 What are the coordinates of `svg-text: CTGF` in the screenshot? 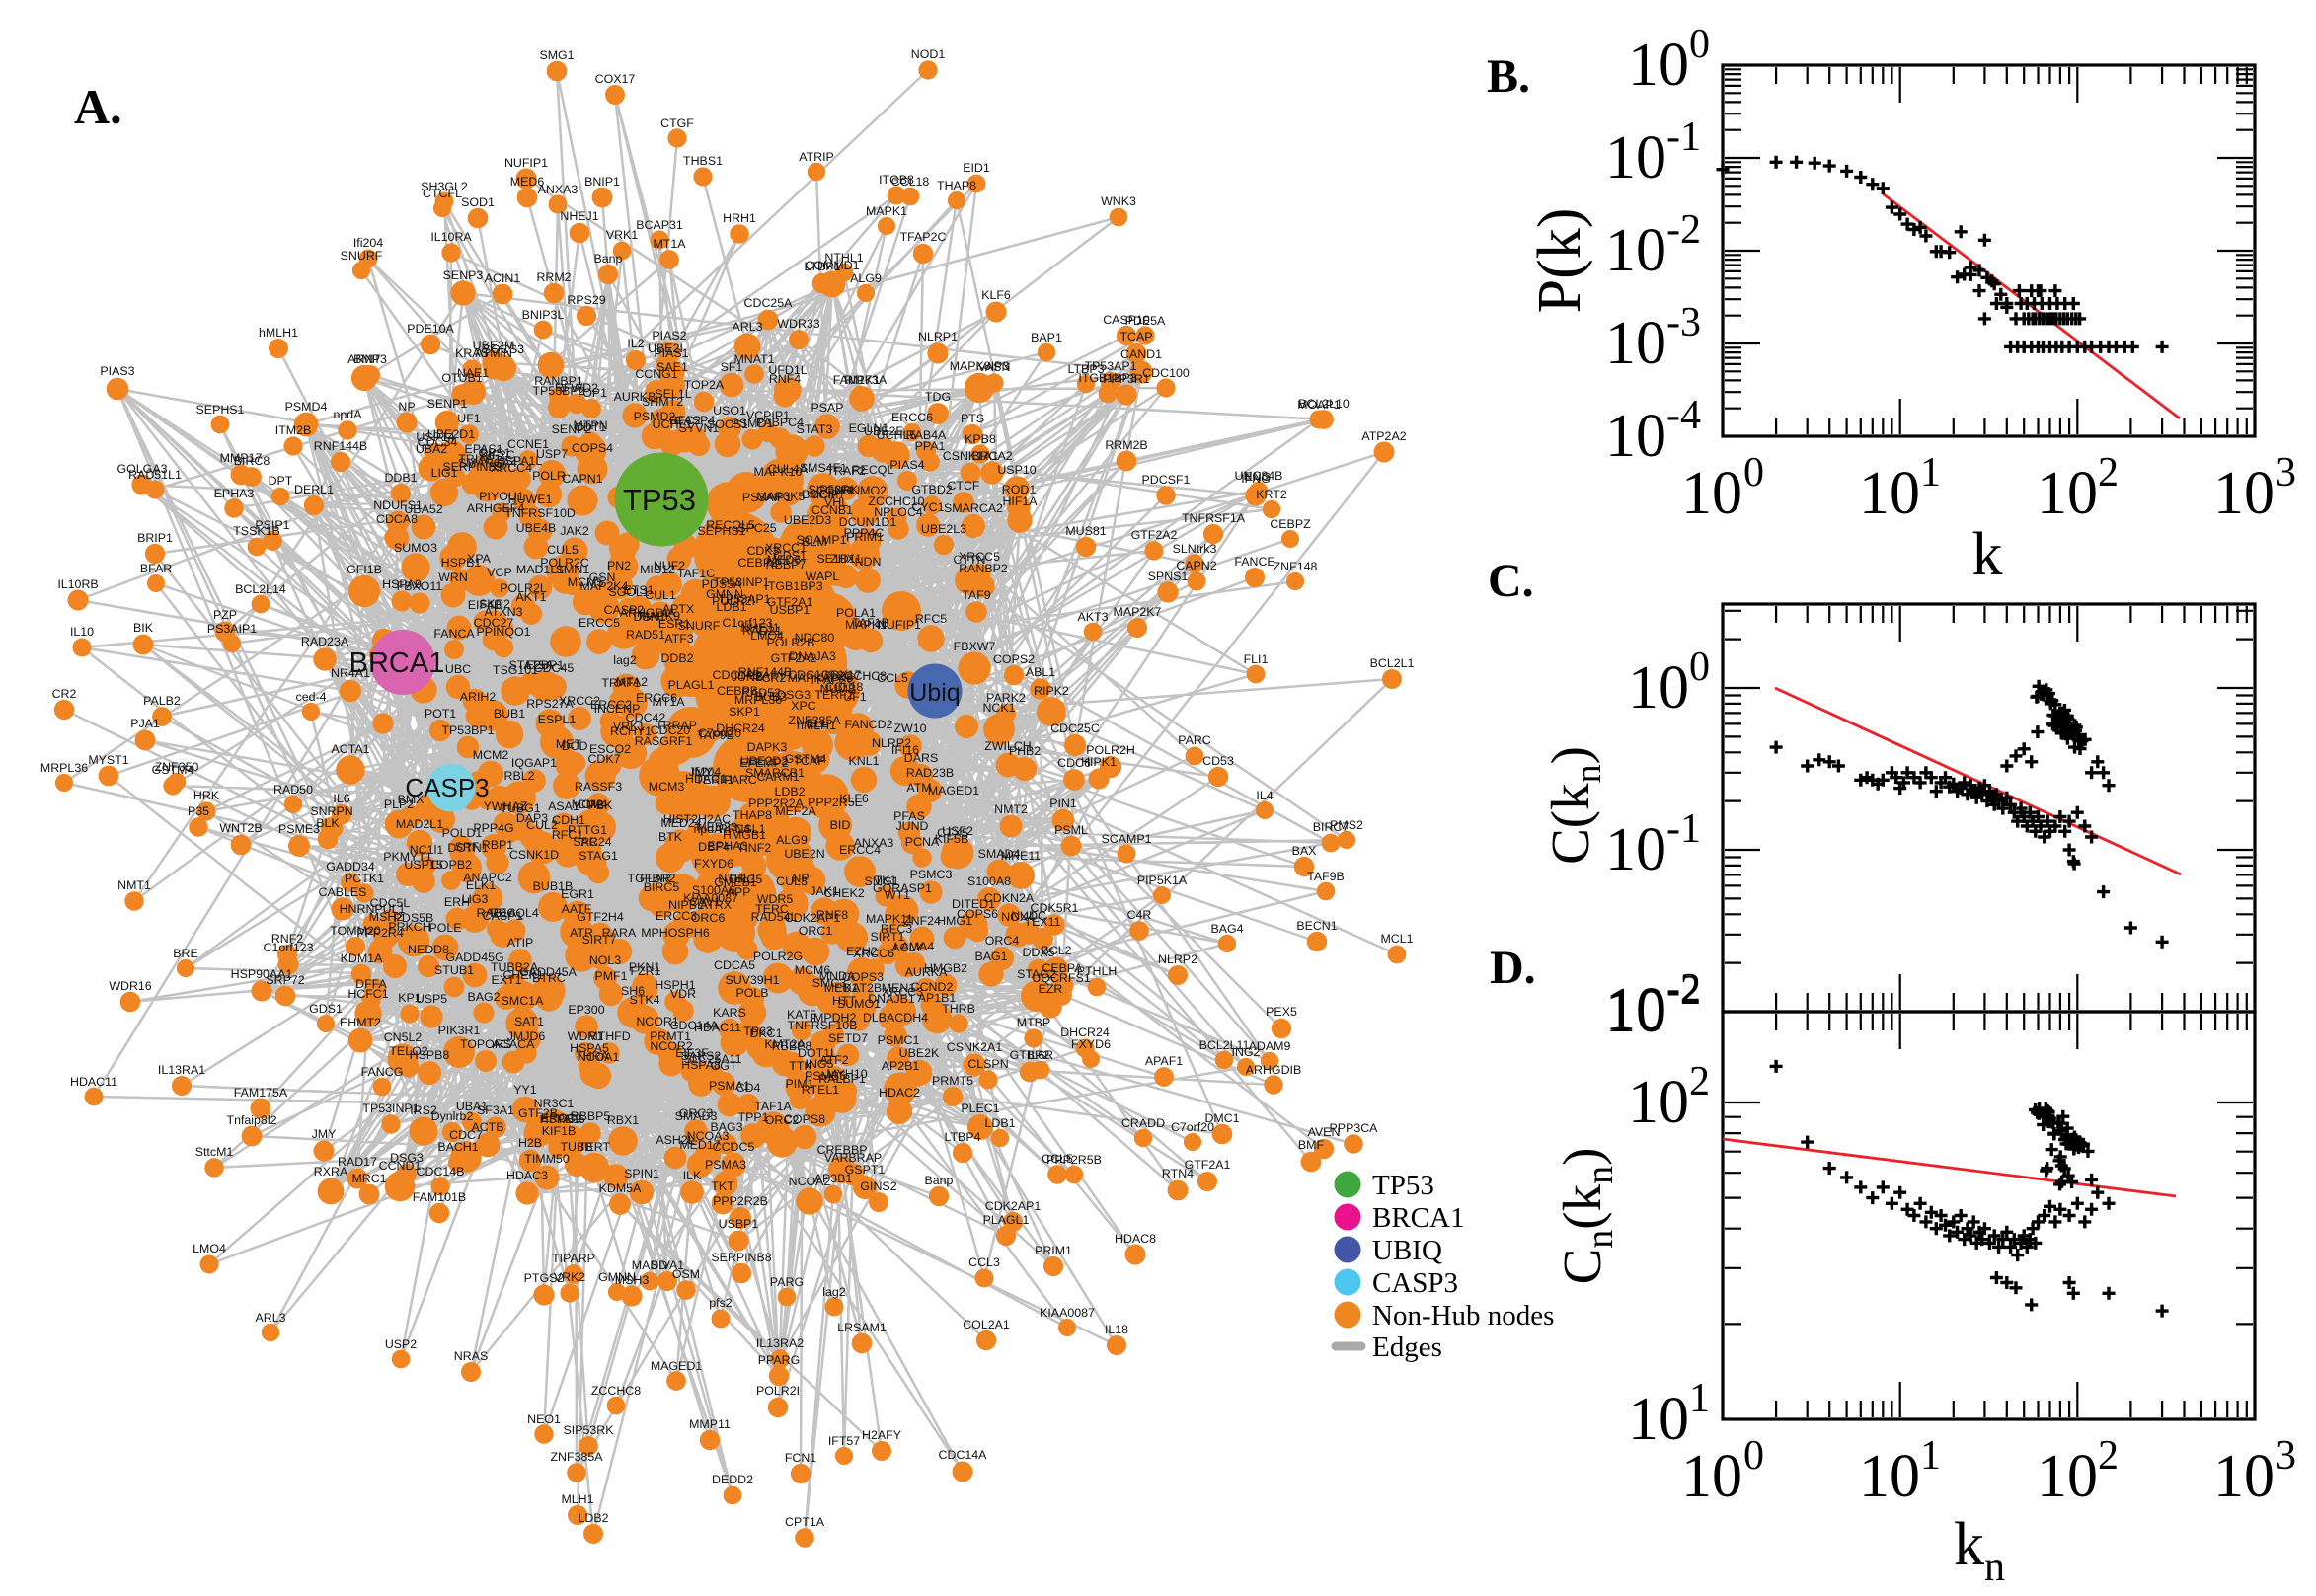 It's located at (677, 123).